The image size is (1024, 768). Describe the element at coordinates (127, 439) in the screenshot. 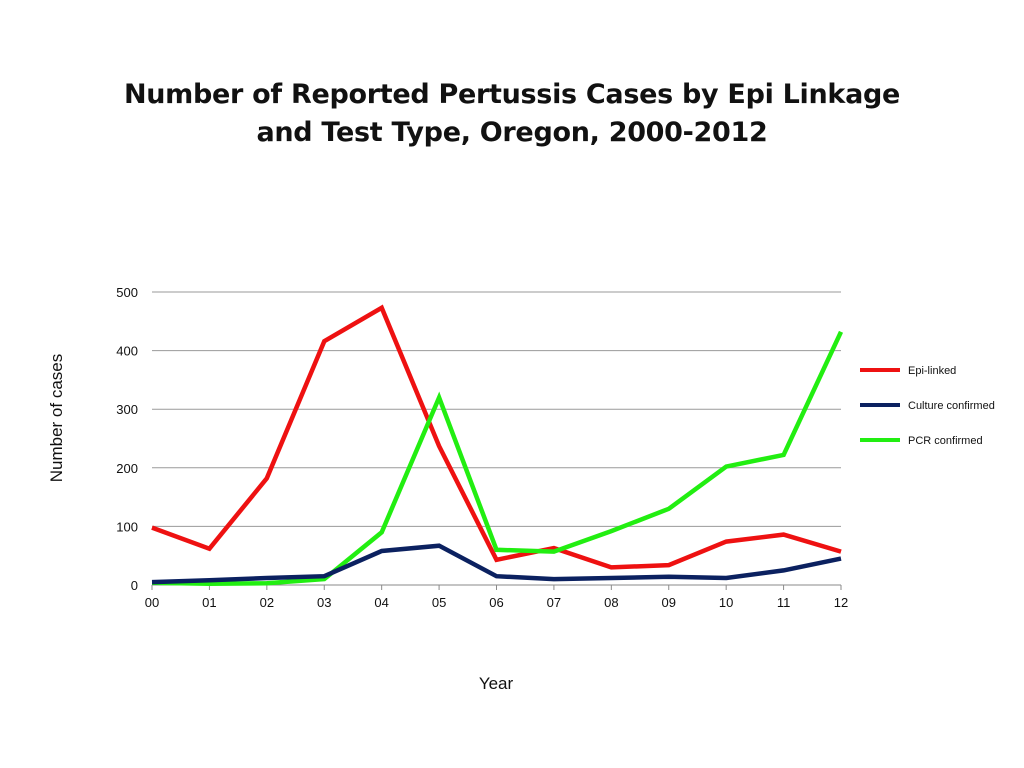

I see `y-tick-labels: 0 100 200 300 400 500` at that location.